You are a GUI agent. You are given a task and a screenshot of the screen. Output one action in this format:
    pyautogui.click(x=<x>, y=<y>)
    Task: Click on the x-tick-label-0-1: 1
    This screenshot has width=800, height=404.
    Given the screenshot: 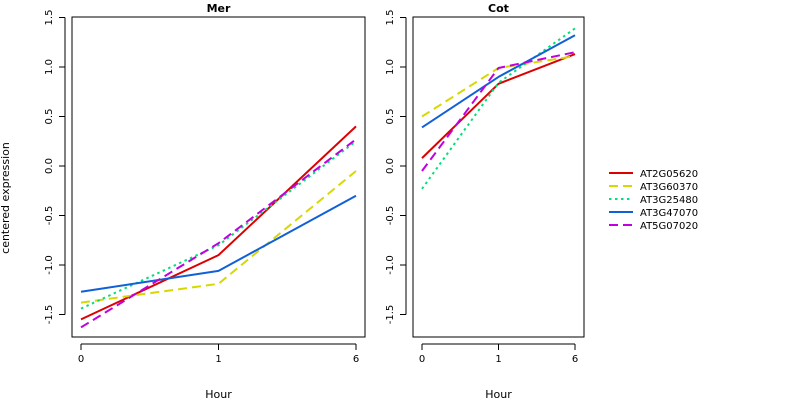 What is the action you would take?
    pyautogui.click(x=218, y=359)
    